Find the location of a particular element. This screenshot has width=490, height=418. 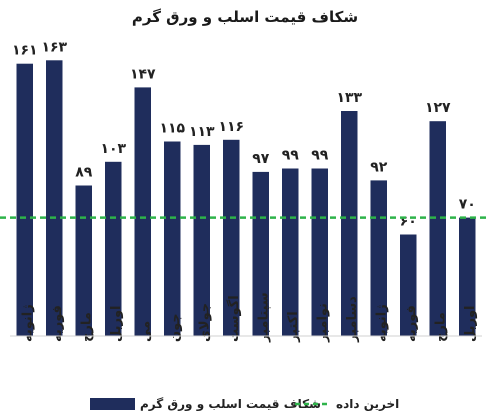

bar-value-label: ۹۷ is located at coordinates (261, 159).